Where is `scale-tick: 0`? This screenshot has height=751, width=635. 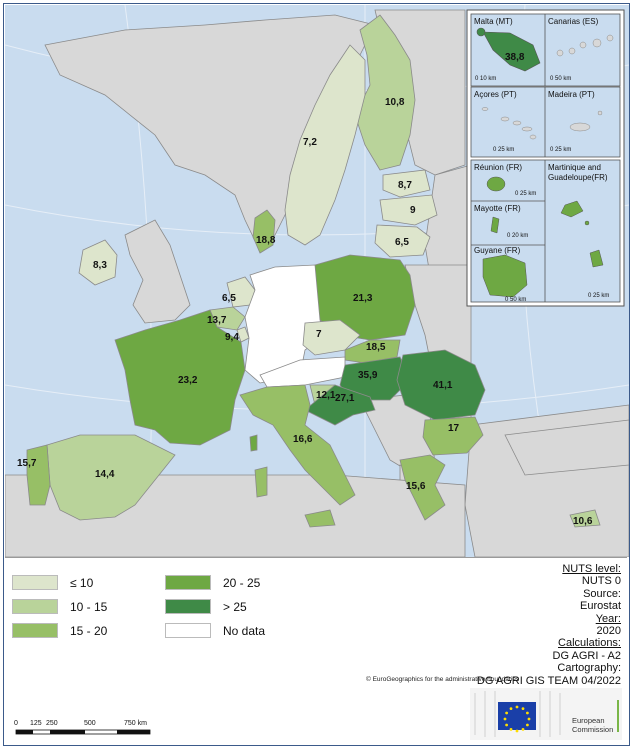 scale-tick: 0 is located at coordinates (16, 723).